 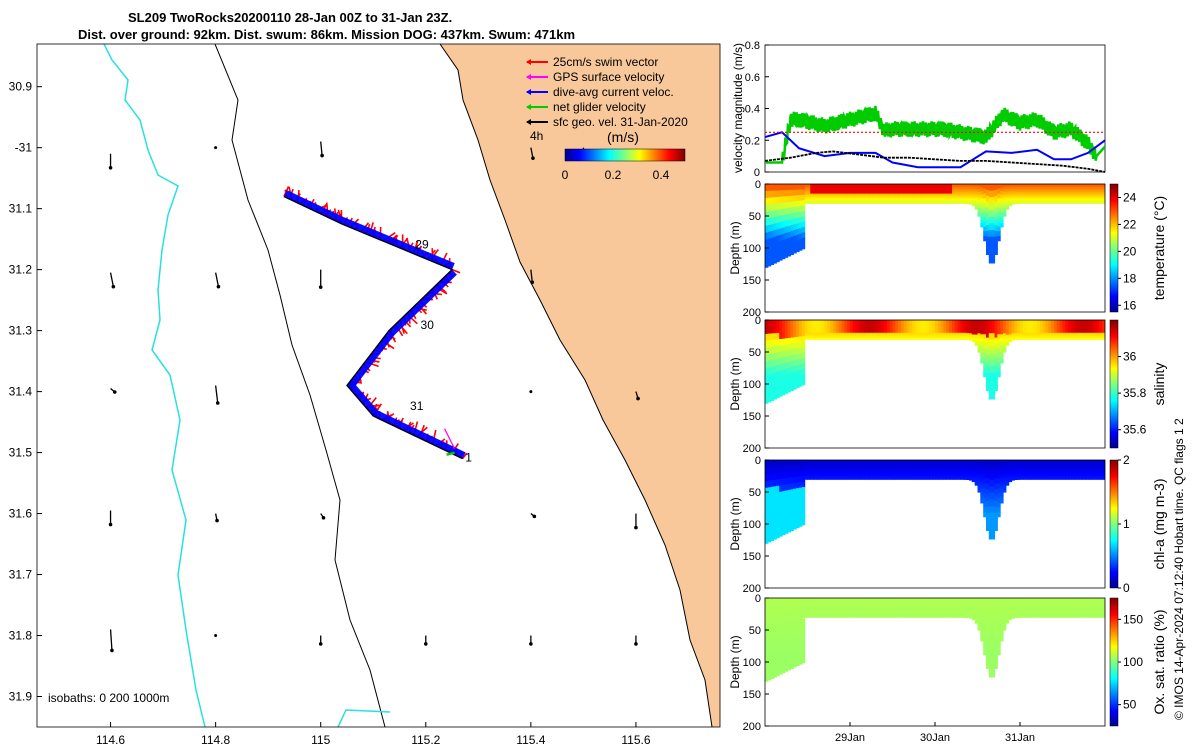 What do you see at coordinates (110, 740) in the screenshot?
I see `map-x-tick-label: 114.6` at bounding box center [110, 740].